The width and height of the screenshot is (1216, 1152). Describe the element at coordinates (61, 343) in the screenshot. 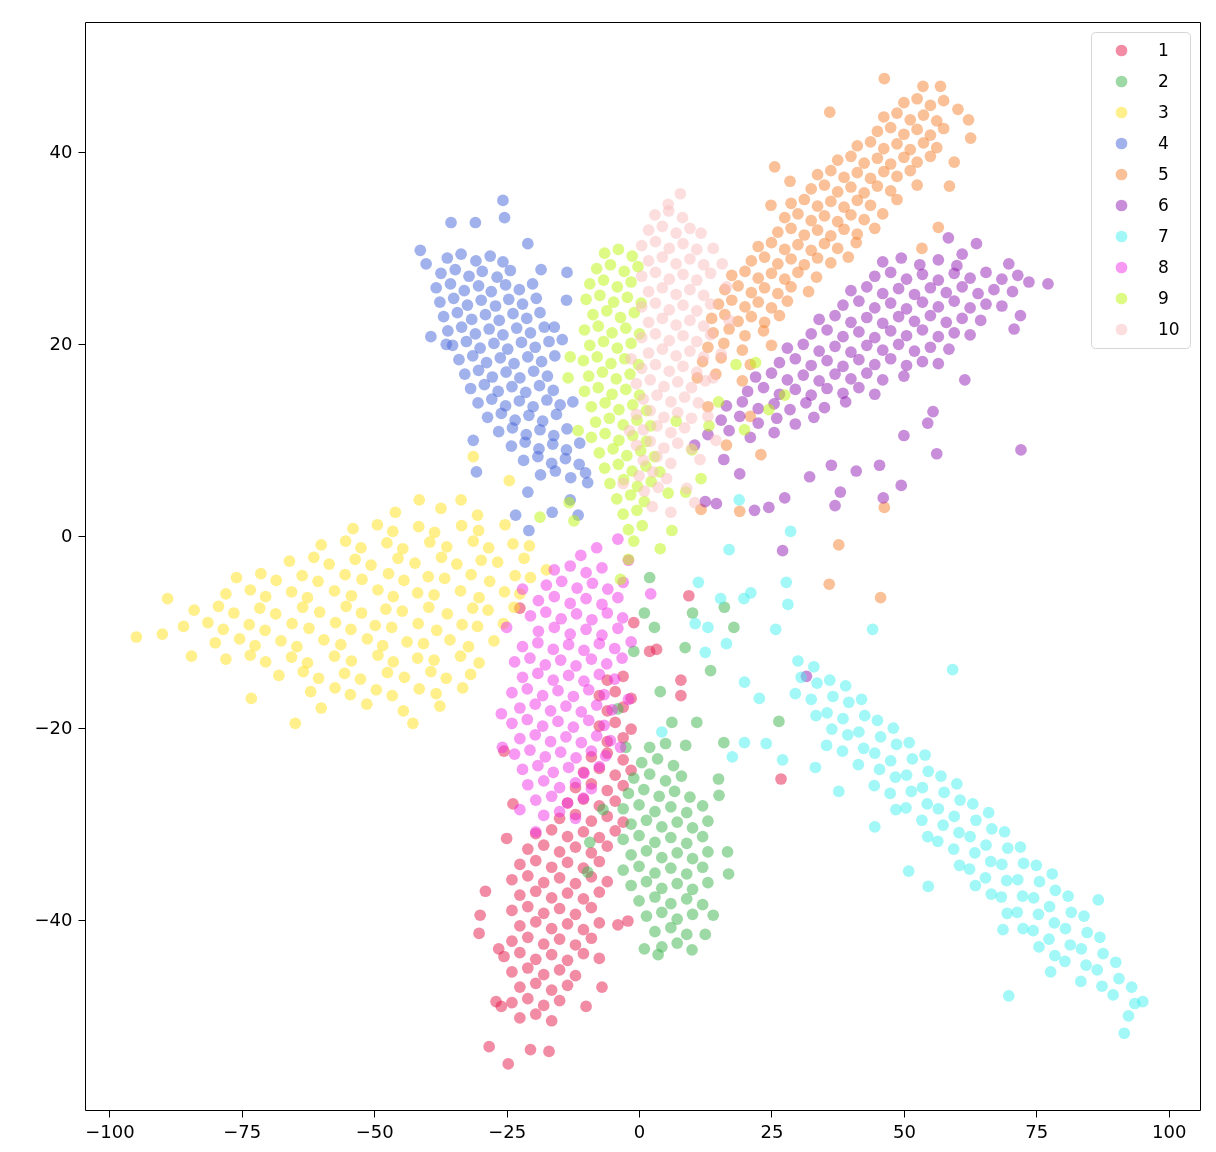

I see `y-tick-label: 20` at that location.